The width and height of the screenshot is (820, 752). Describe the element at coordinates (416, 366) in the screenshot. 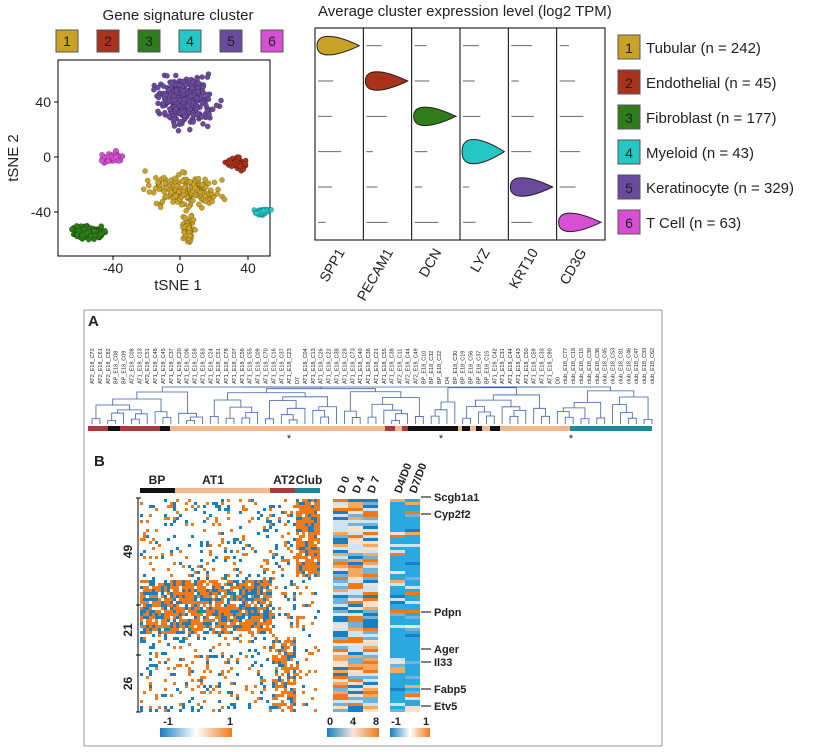

I see `leaf-label: AT2_E18_C49` at that location.